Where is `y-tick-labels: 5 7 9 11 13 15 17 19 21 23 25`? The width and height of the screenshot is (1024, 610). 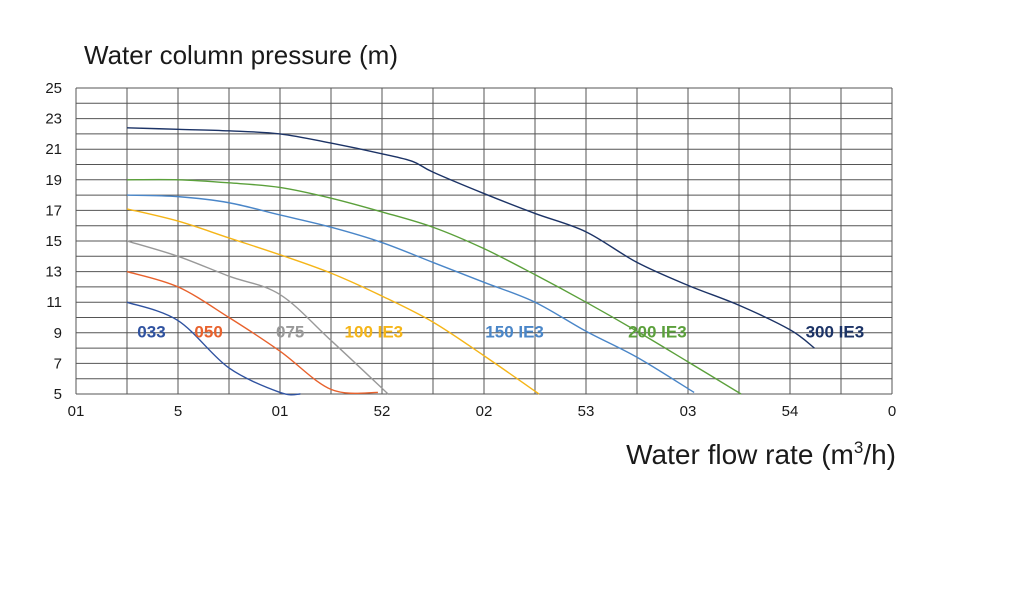
y-tick-labels: 5 7 9 11 13 15 17 19 21 23 25 is located at coordinates (53, 241).